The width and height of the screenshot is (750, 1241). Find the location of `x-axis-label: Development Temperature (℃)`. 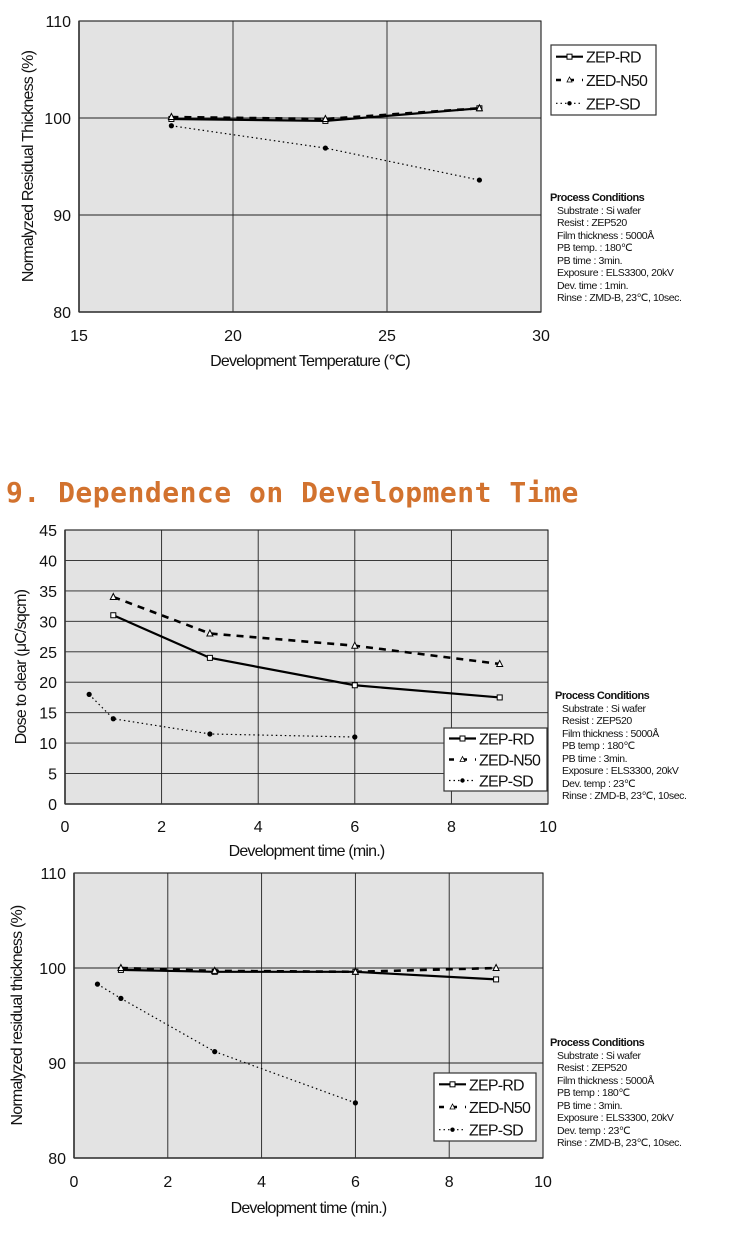

x-axis-label: Development Temperature (℃) is located at coordinates (310, 361).